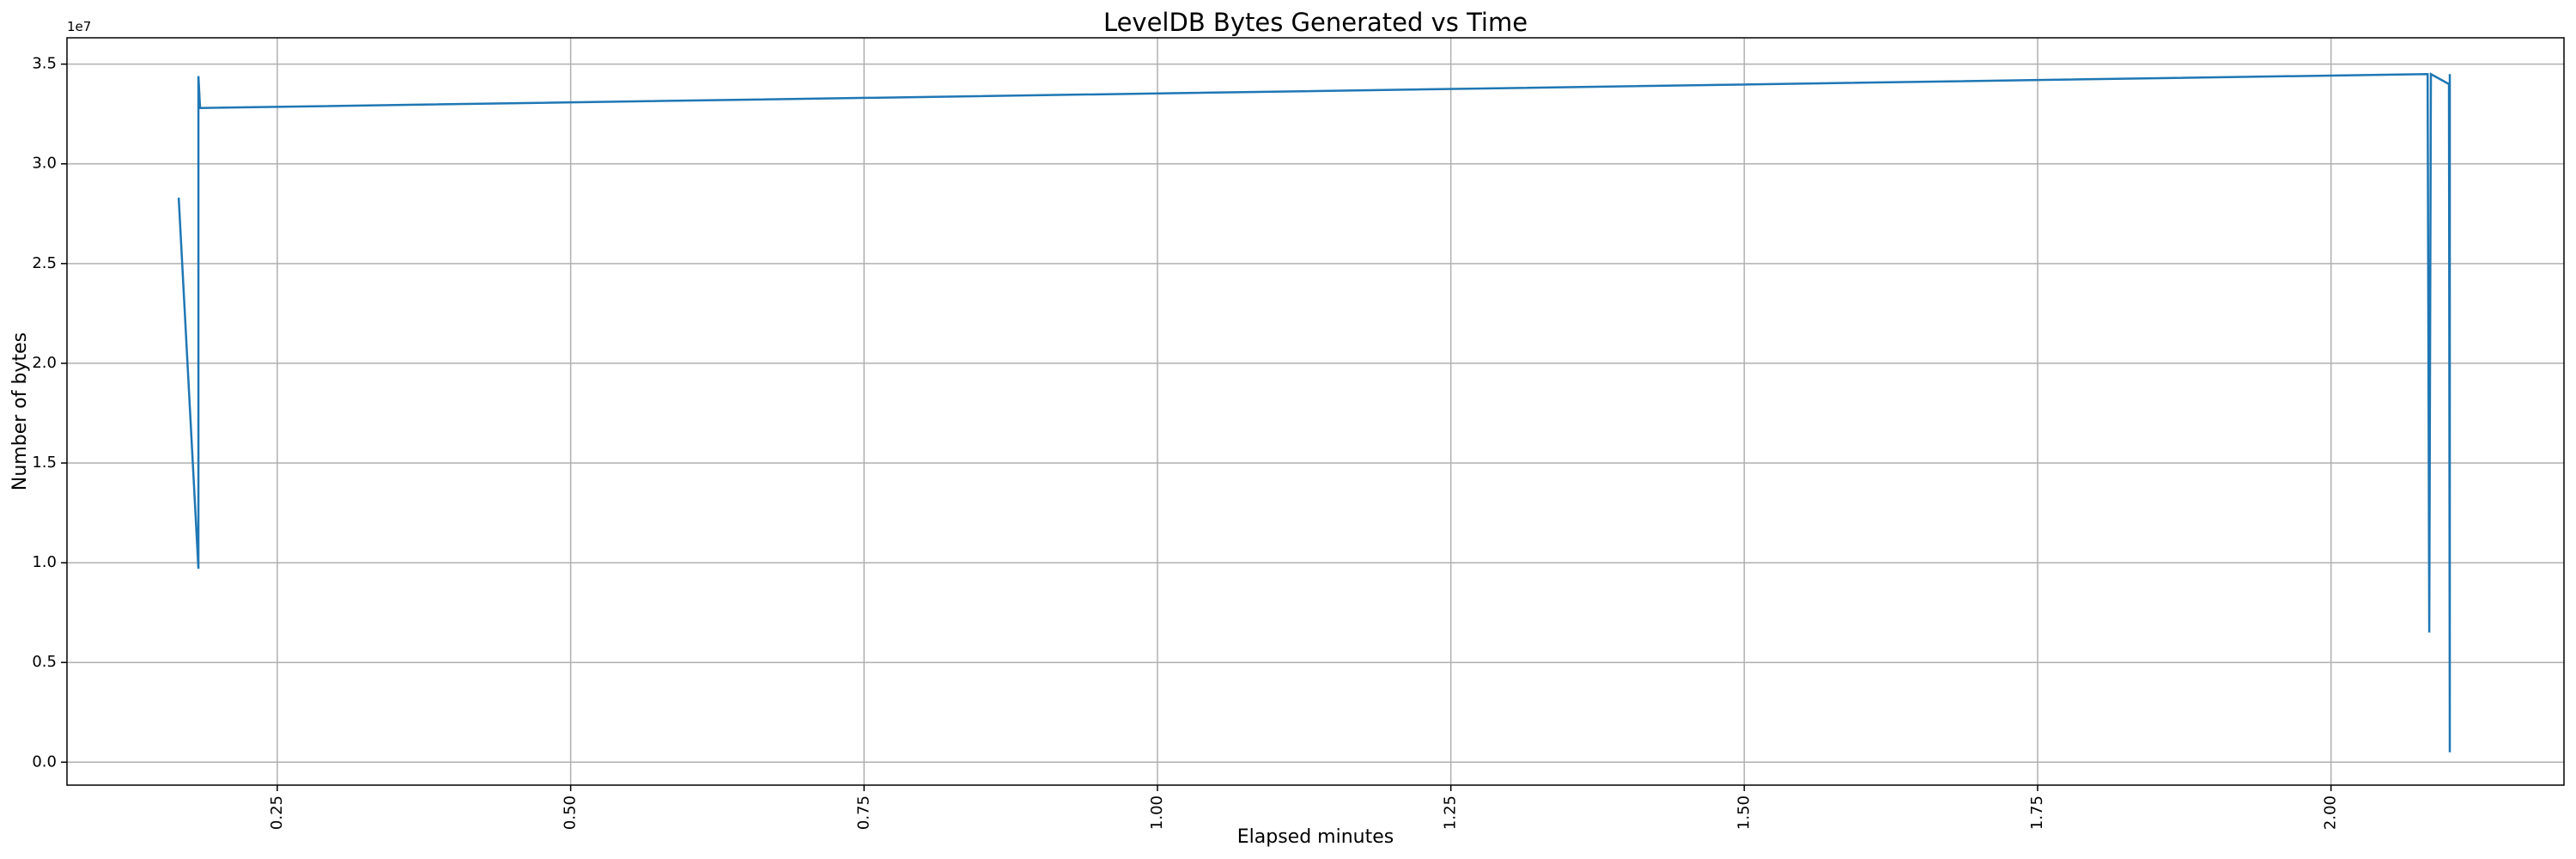 Image resolution: width=2576 pixels, height=859 pixels. What do you see at coordinates (1451, 812) in the screenshot?
I see `x-tick-label: 1.25` at bounding box center [1451, 812].